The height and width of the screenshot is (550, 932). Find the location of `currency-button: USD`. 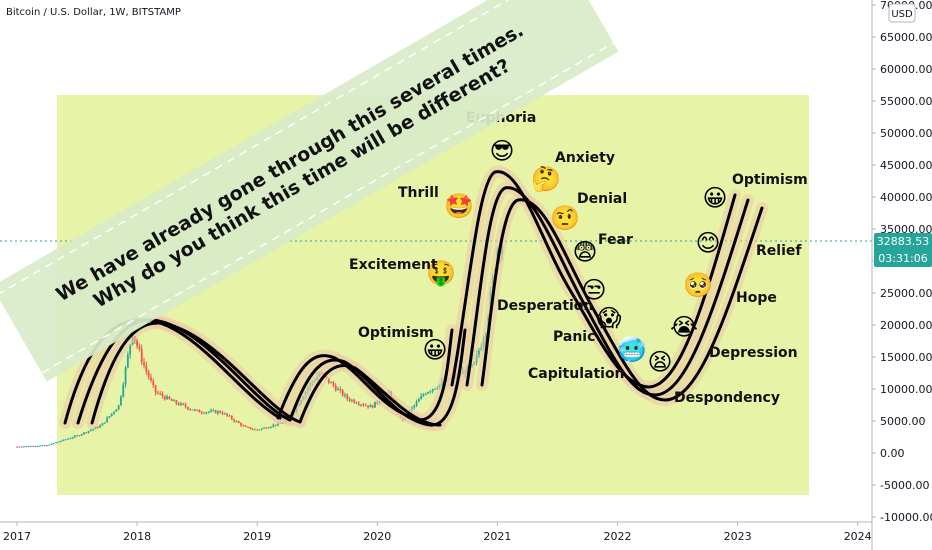

currency-button: USD is located at coordinates (902, 13).